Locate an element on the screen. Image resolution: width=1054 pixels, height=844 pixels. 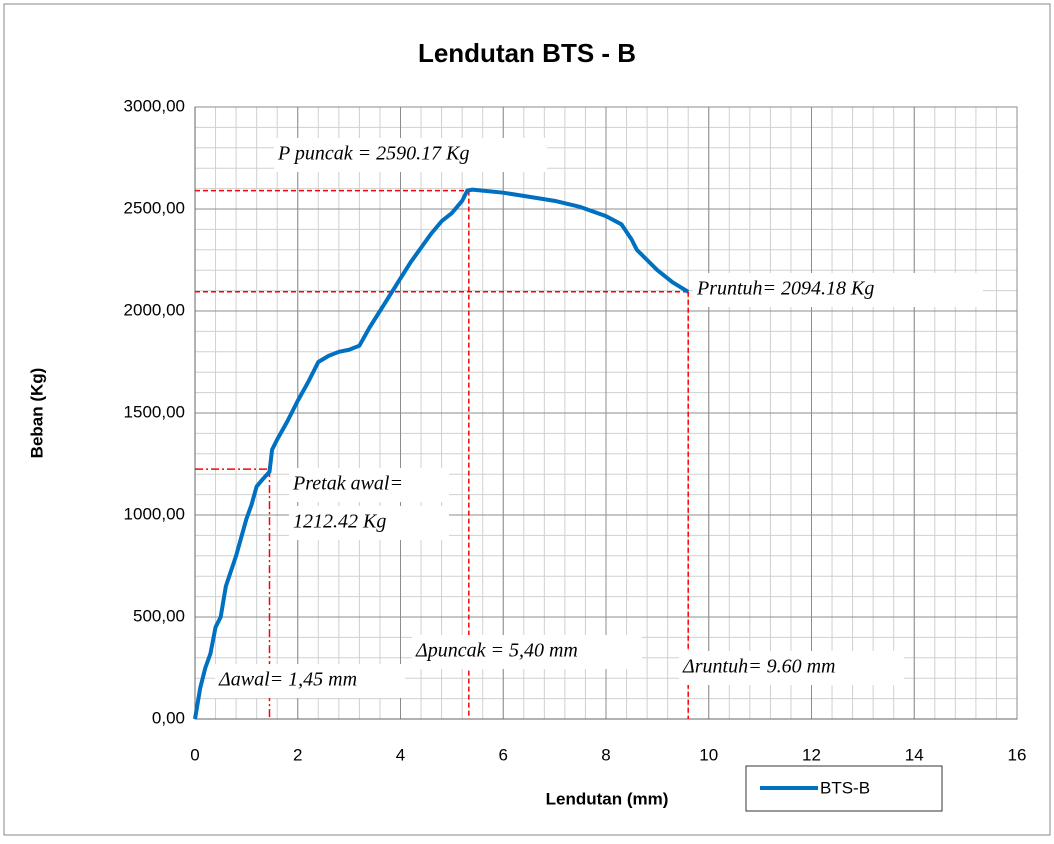
chart-title: Lendutan BTS - B is located at coordinates (527, 53).